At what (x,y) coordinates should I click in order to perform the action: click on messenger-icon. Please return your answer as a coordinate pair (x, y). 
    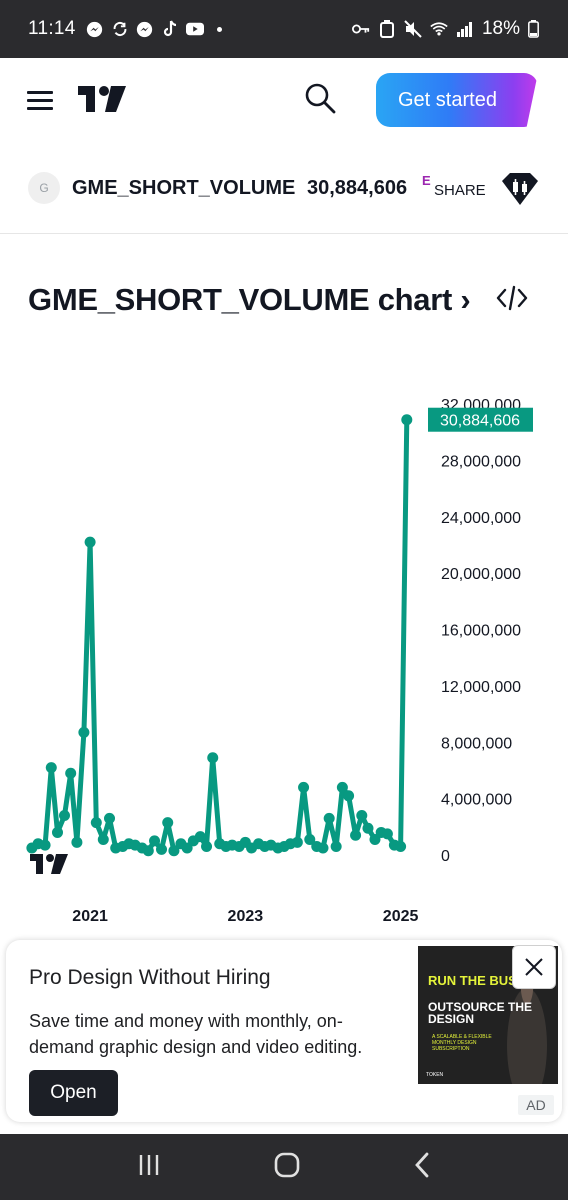
    Looking at the image, I should click on (145, 29).